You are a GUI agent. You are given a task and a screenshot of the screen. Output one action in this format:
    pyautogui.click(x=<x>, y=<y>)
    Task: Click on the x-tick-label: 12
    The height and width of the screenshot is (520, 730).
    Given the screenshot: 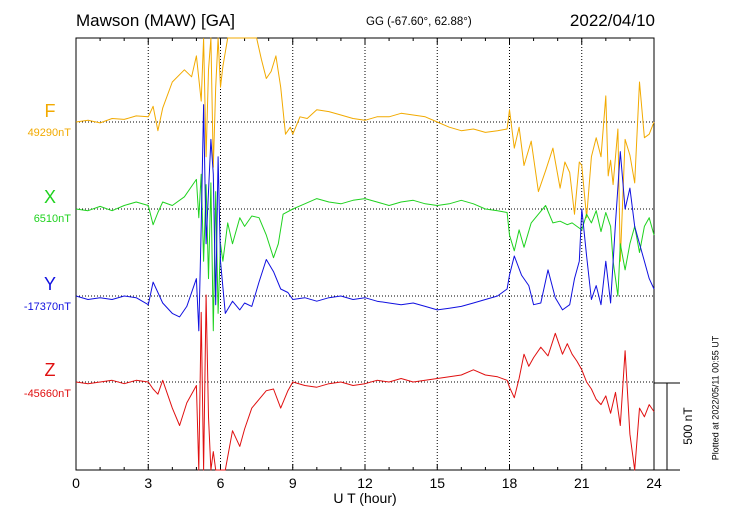 What is the action you would take?
    pyautogui.click(x=365, y=483)
    